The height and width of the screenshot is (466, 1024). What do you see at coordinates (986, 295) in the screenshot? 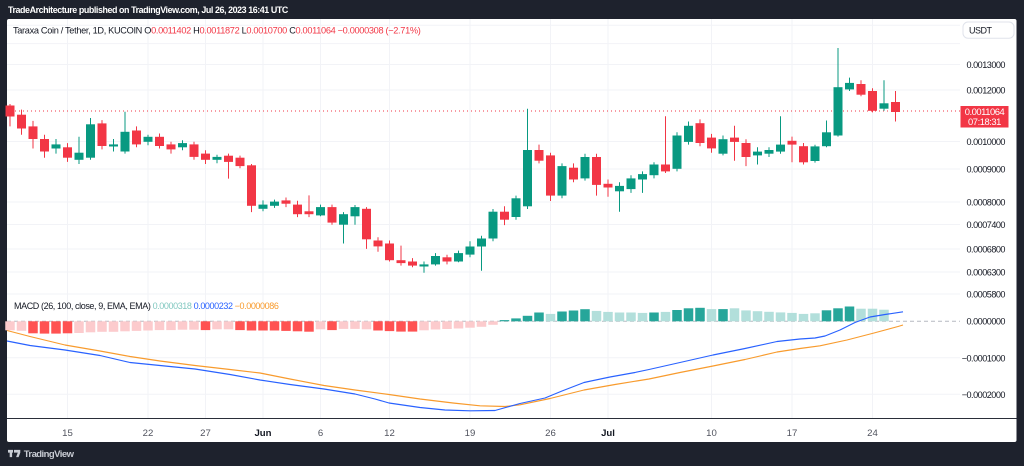
I see `svg-text: 0.0005800` at bounding box center [986, 295].